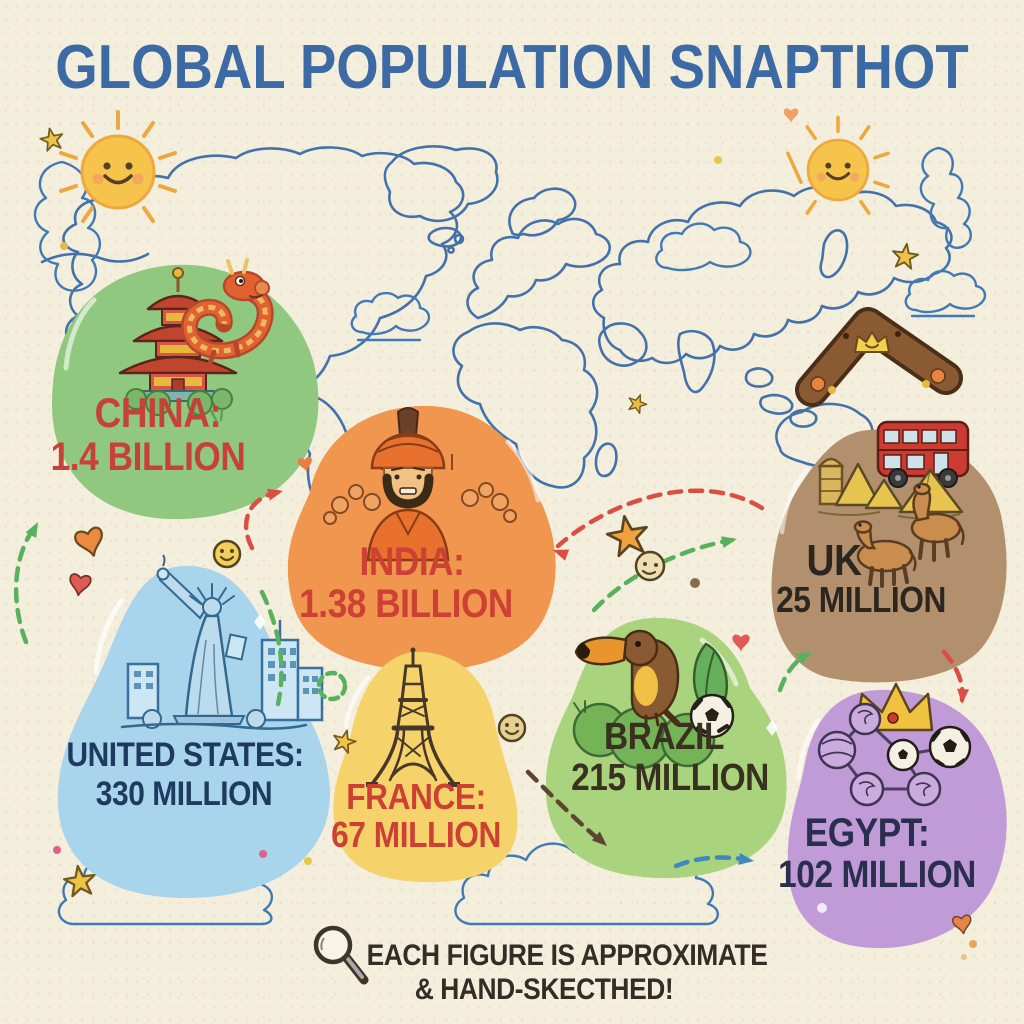  Describe the element at coordinates (178, 341) in the screenshot. I see `pagoda-icon` at that location.